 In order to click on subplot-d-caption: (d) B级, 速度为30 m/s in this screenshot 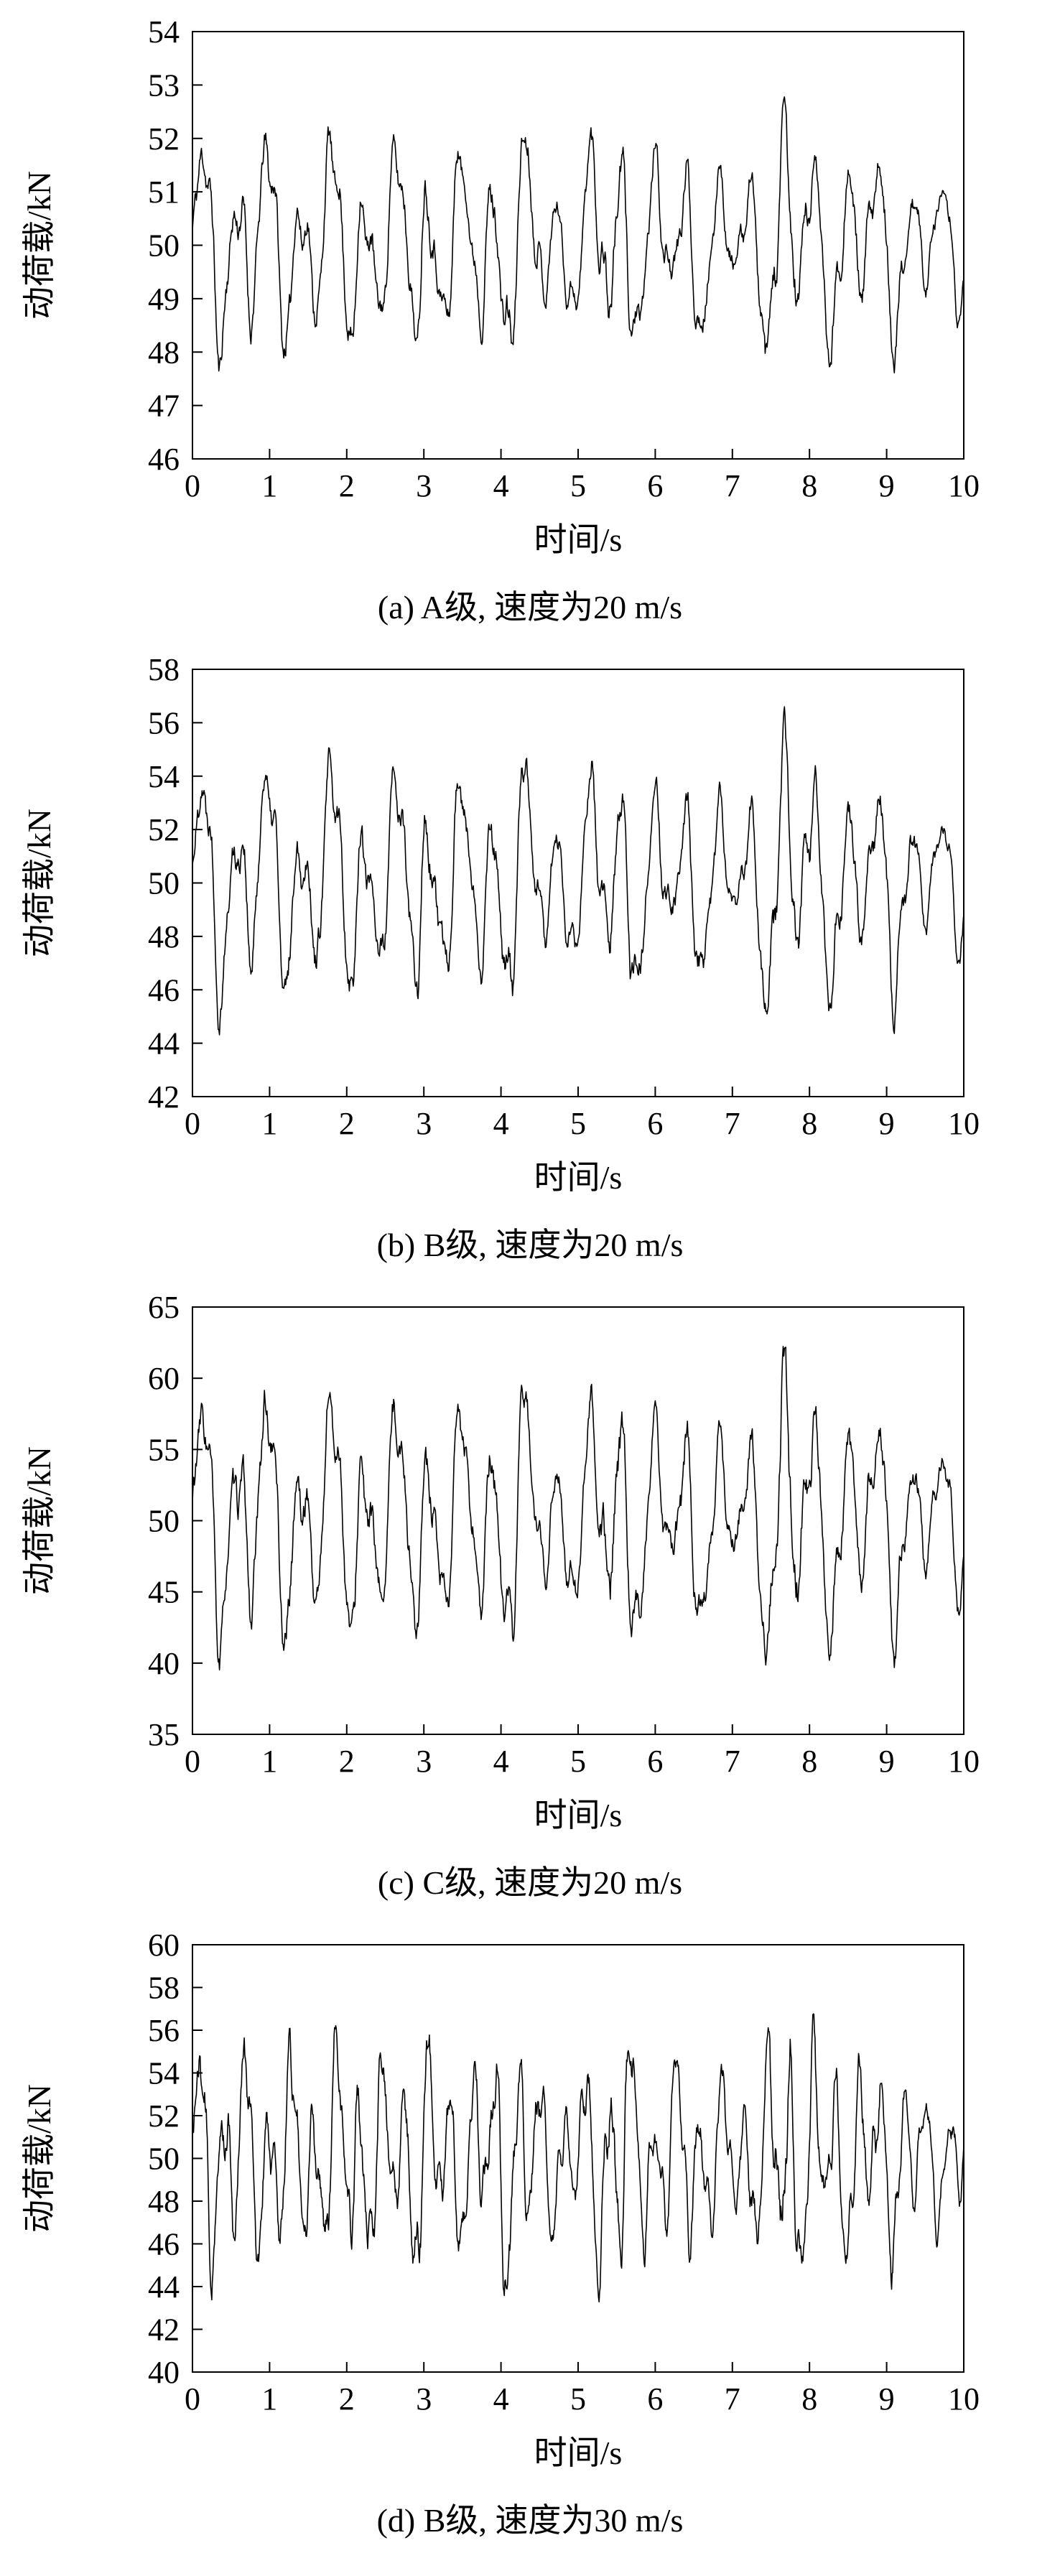, I will do `click(530, 2520)`.